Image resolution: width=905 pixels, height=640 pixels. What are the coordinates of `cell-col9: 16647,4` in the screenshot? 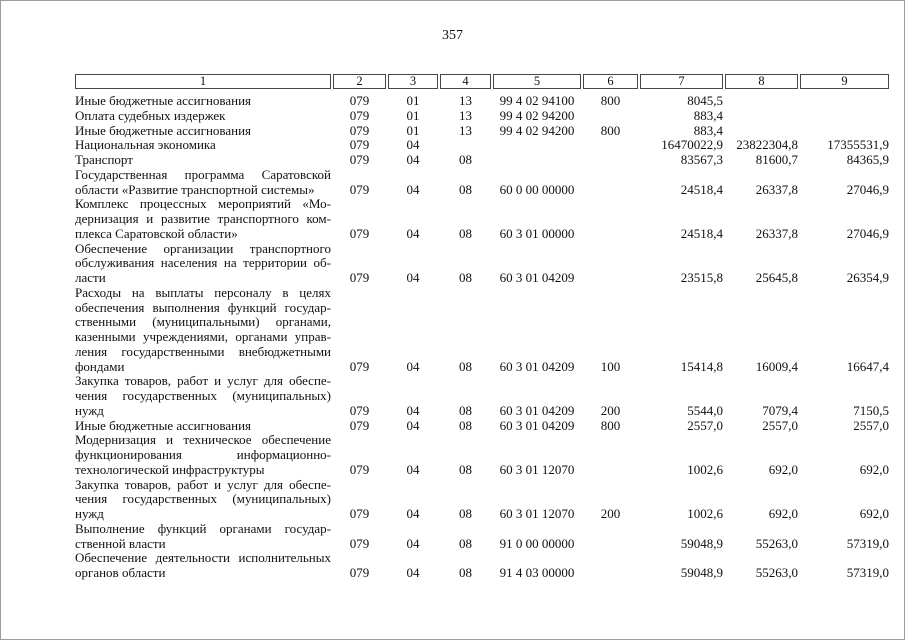 It's located at (867, 366).